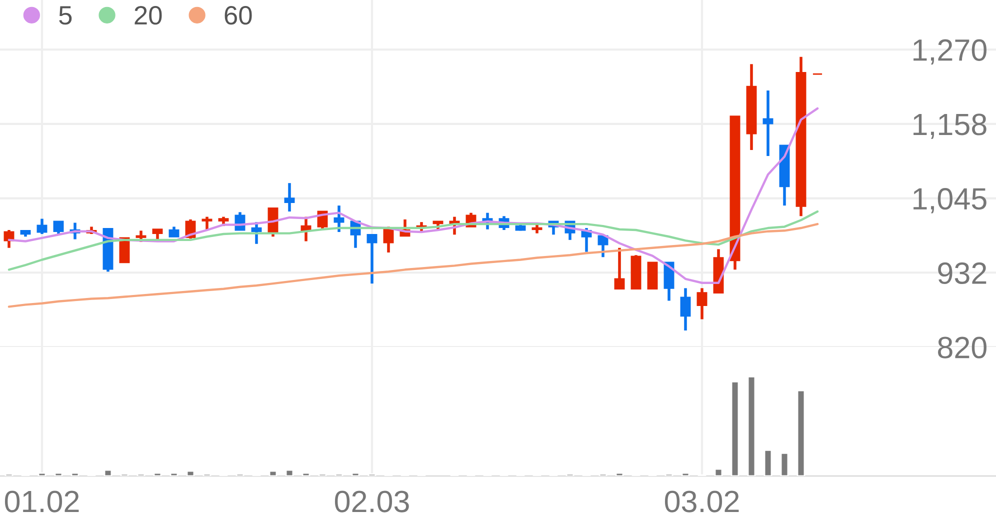 Image resolution: width=996 pixels, height=519 pixels. What do you see at coordinates (950, 52) in the screenshot?
I see `y-tick-label: 1,270` at bounding box center [950, 52].